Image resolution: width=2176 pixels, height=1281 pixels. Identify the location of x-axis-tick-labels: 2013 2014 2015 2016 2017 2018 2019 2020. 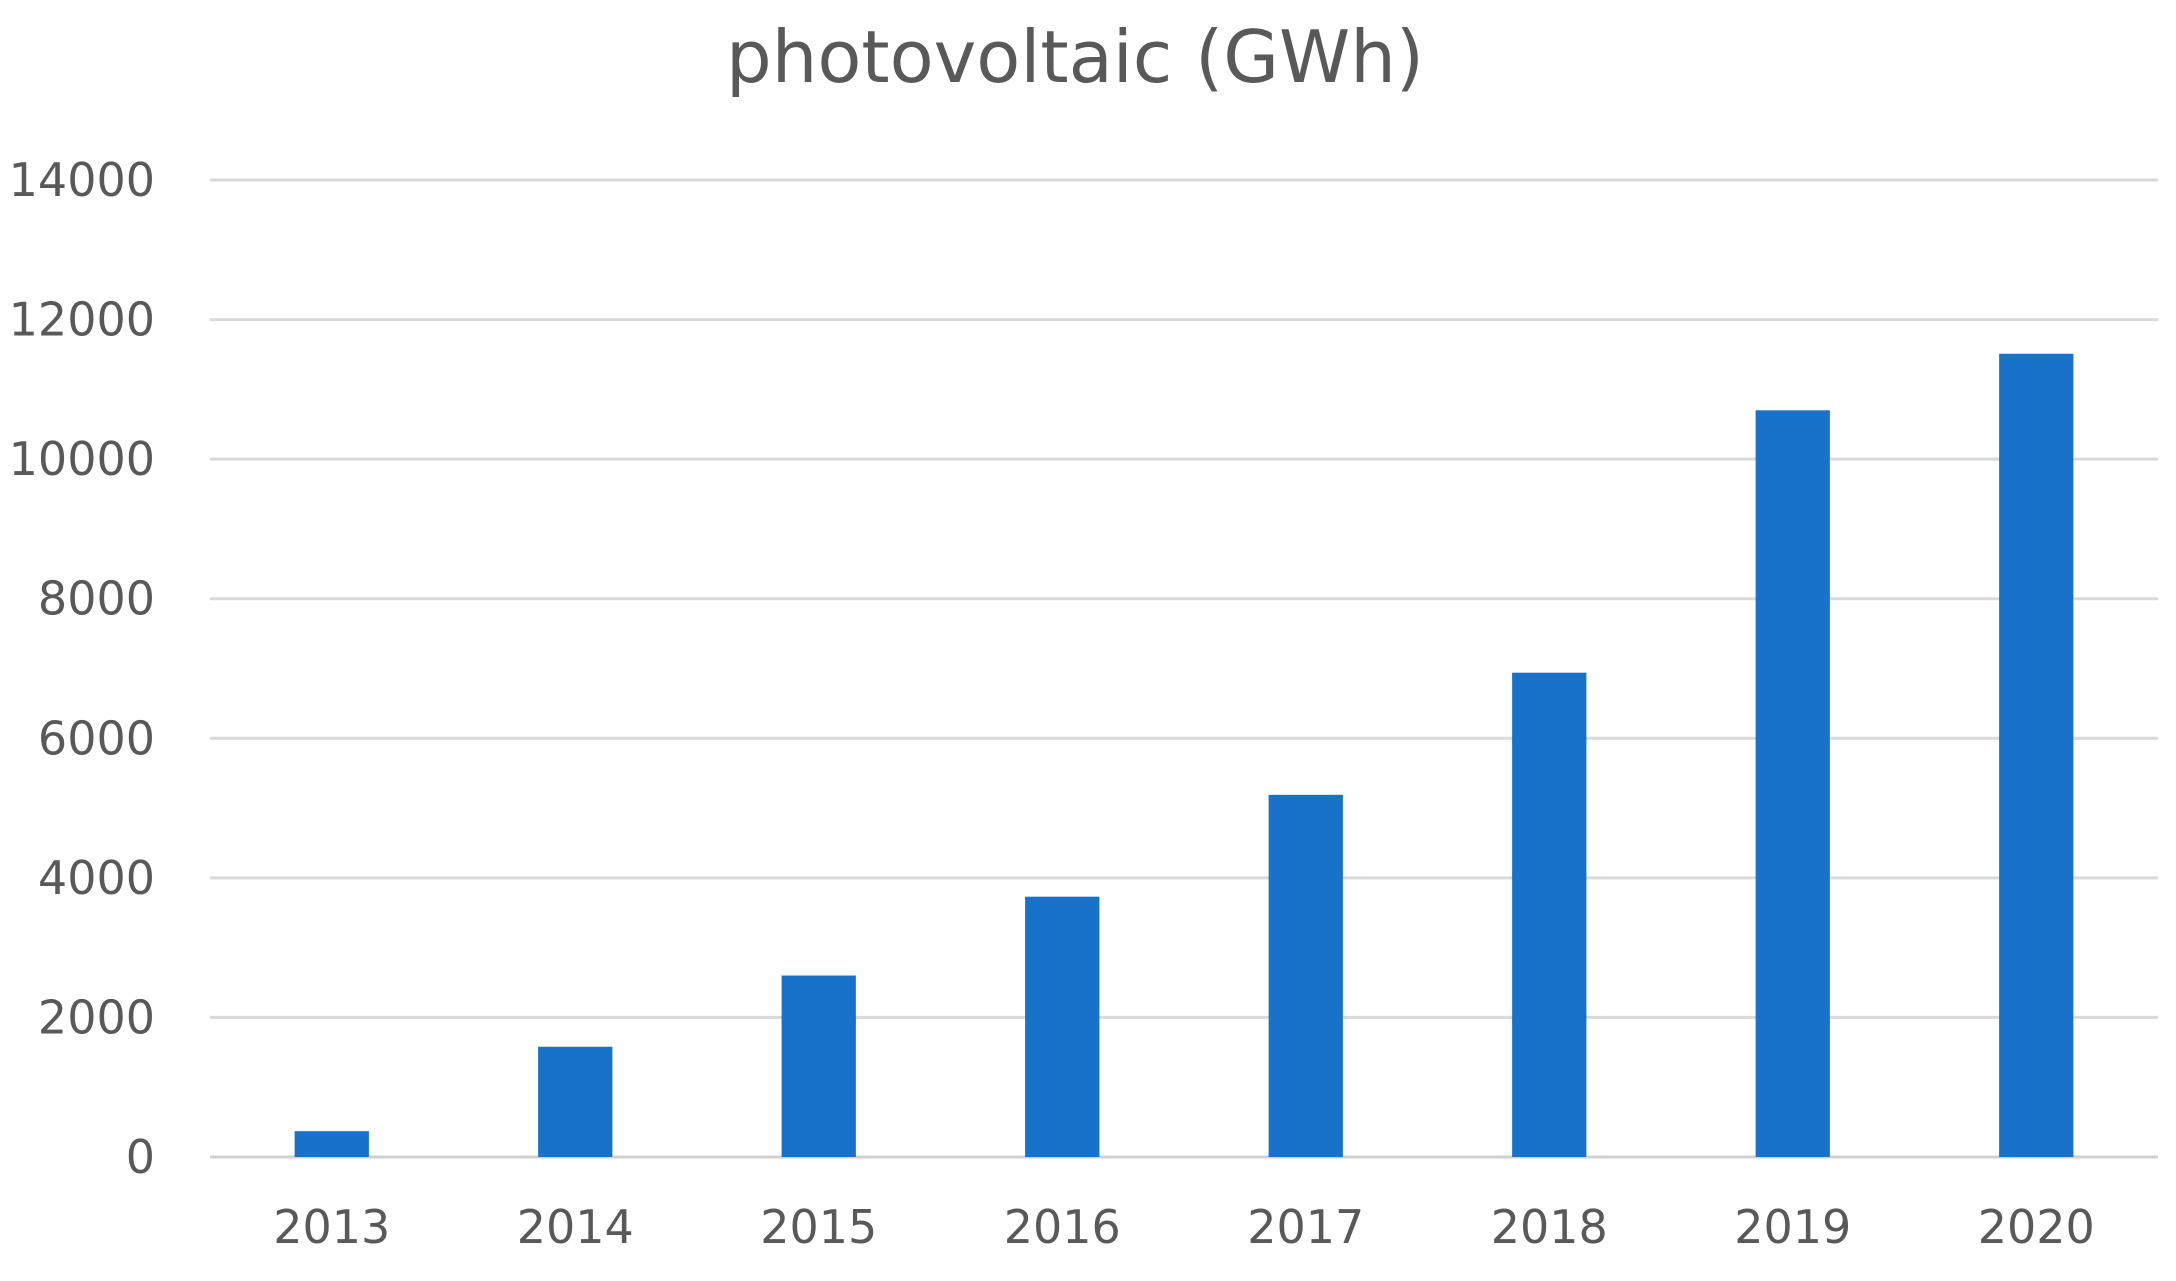
(1184, 1227).